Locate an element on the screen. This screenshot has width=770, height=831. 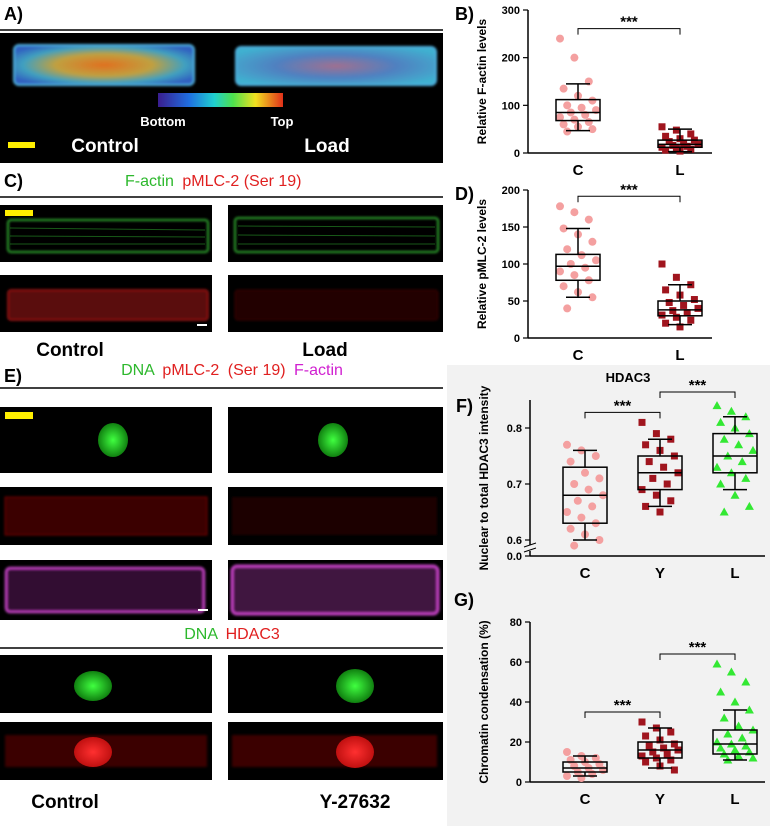
panel-label: F) is located at coordinates (464, 406).